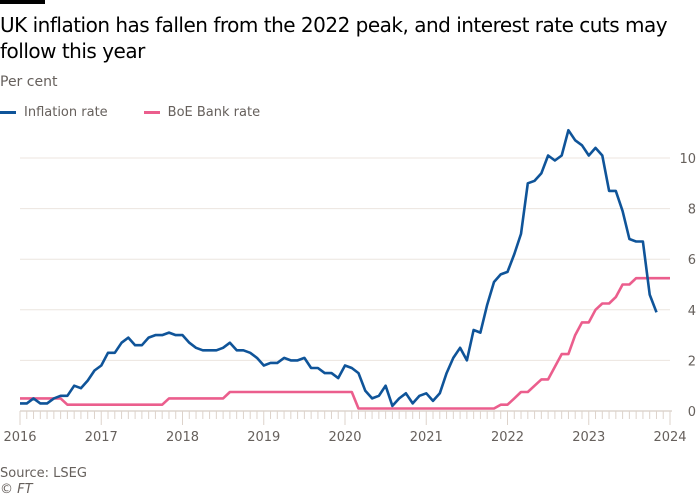 This screenshot has width=700, height=500. I want to click on legend-swatch-inflation, so click(8, 112).